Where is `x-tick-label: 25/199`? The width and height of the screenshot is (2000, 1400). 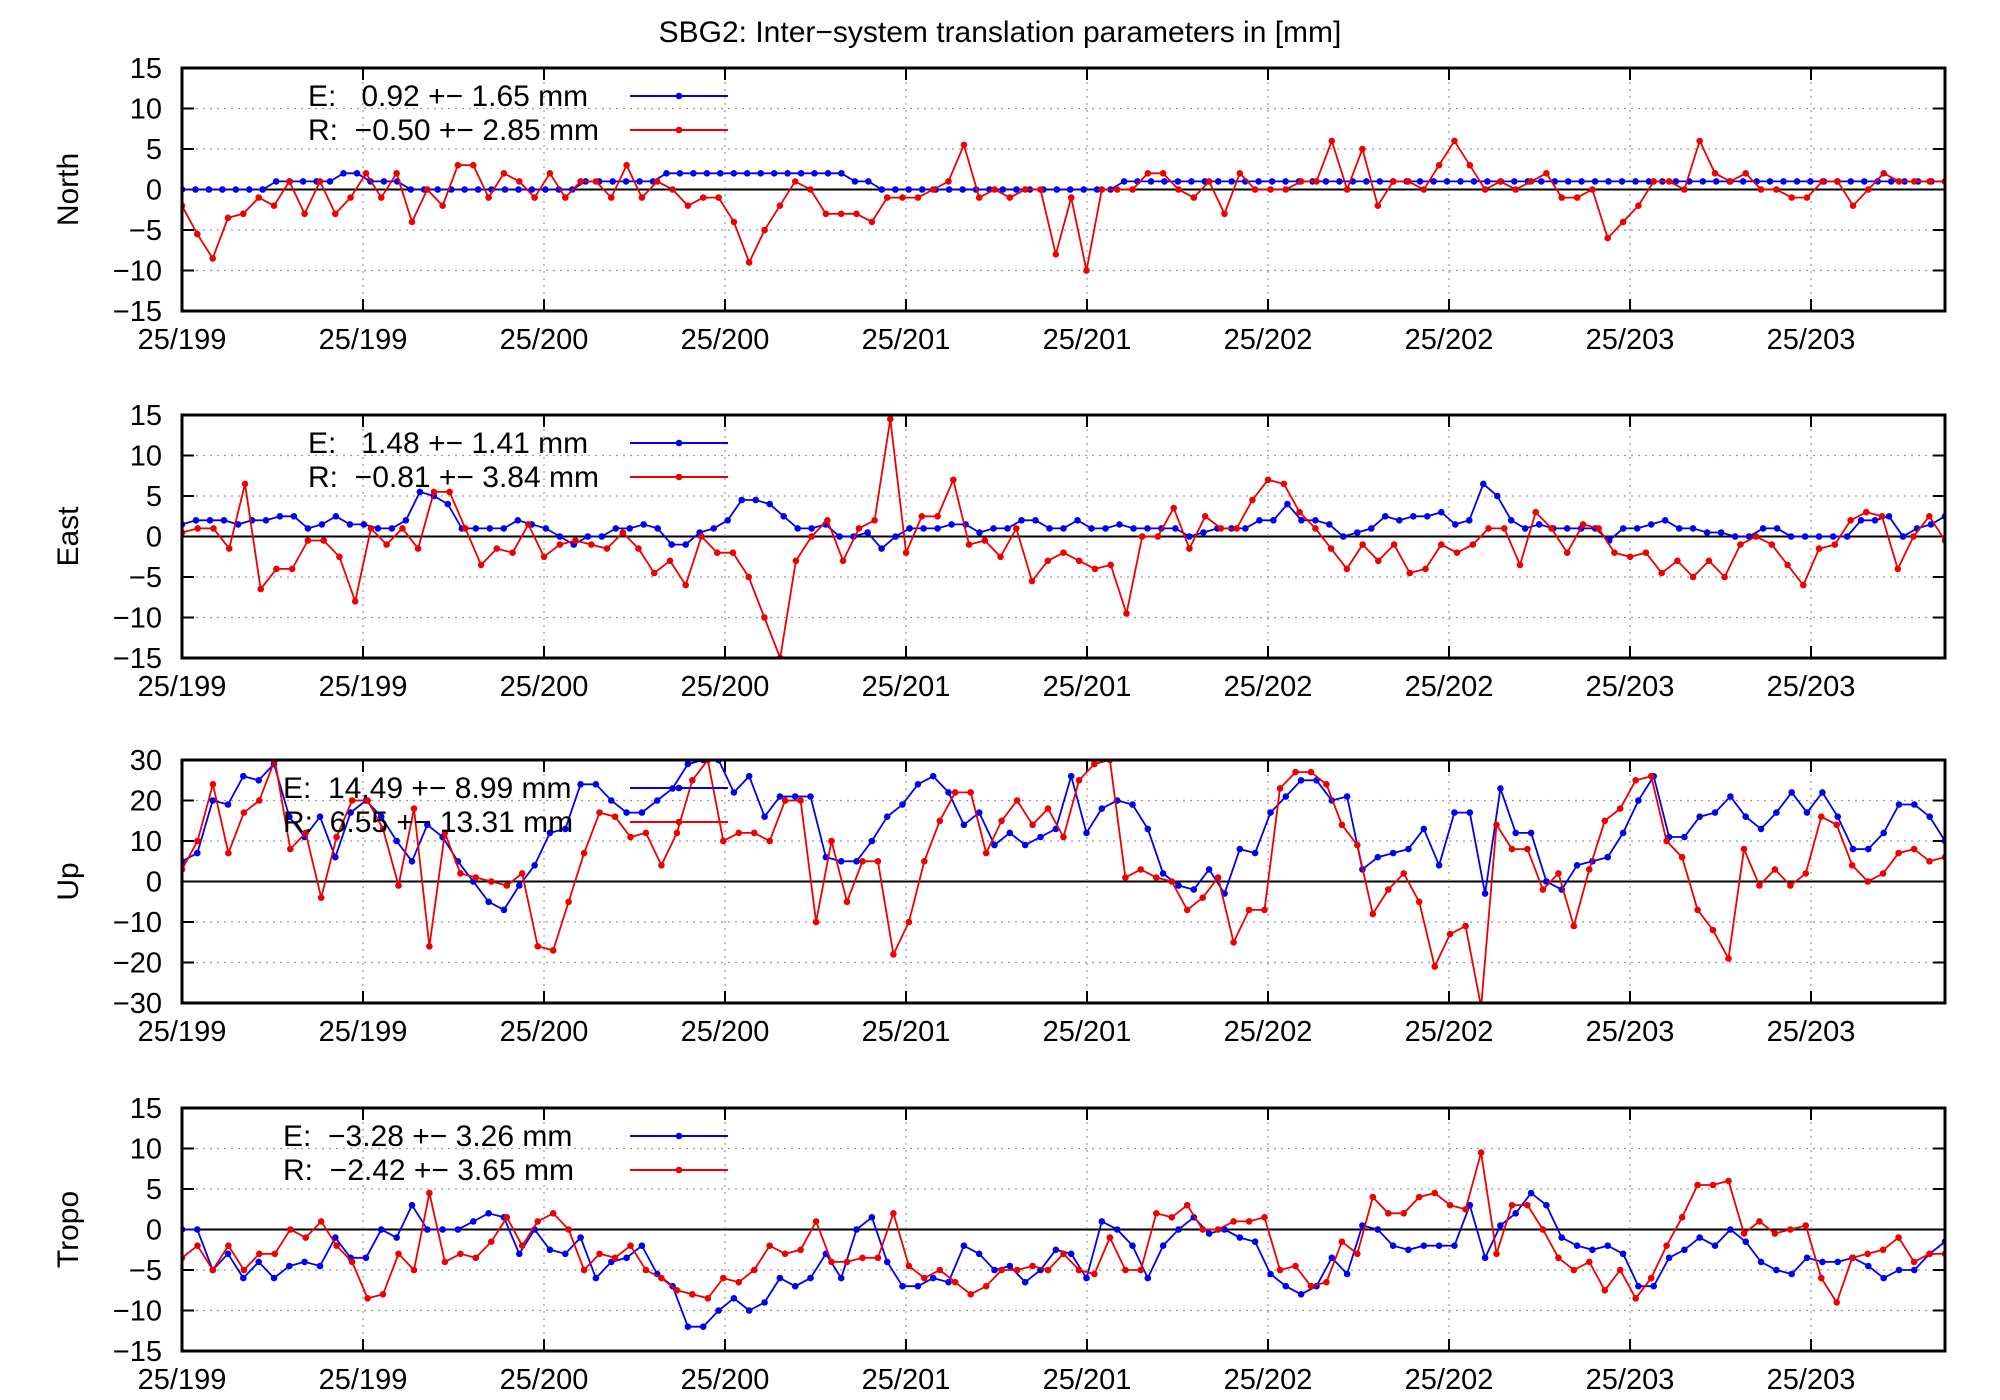
x-tick-label: 25/199 is located at coordinates (182, 1032).